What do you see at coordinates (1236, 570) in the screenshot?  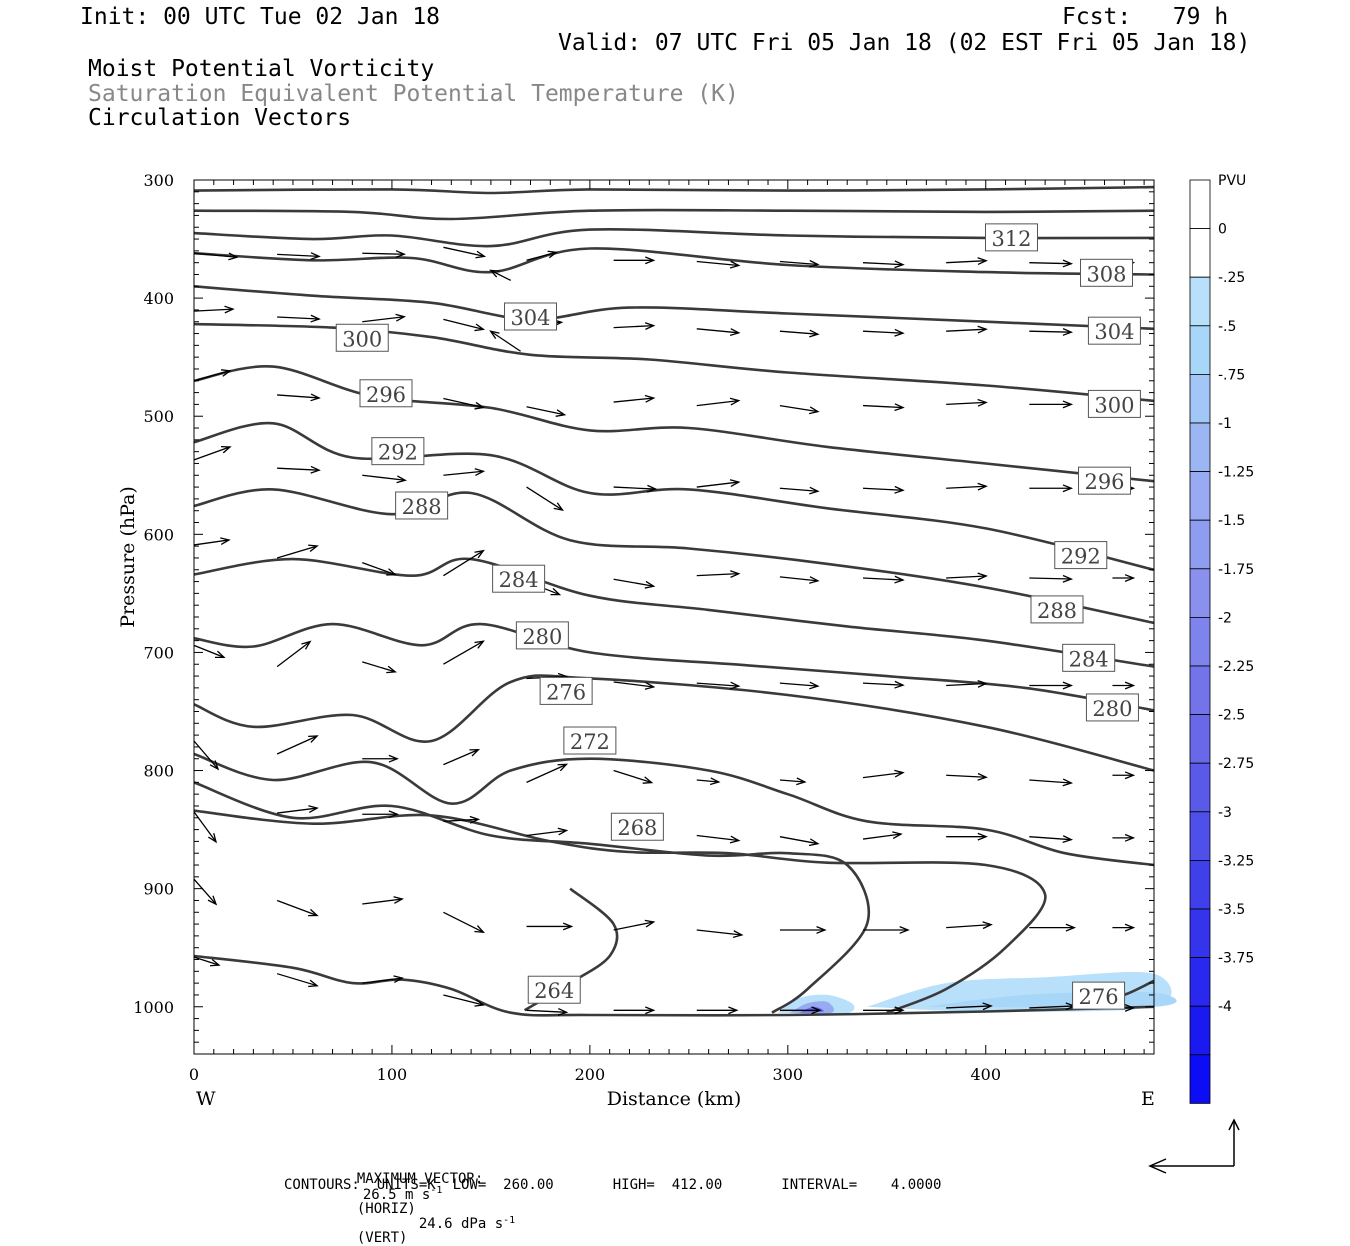 I see `colorbar-tick-label: -1.75` at bounding box center [1236, 570].